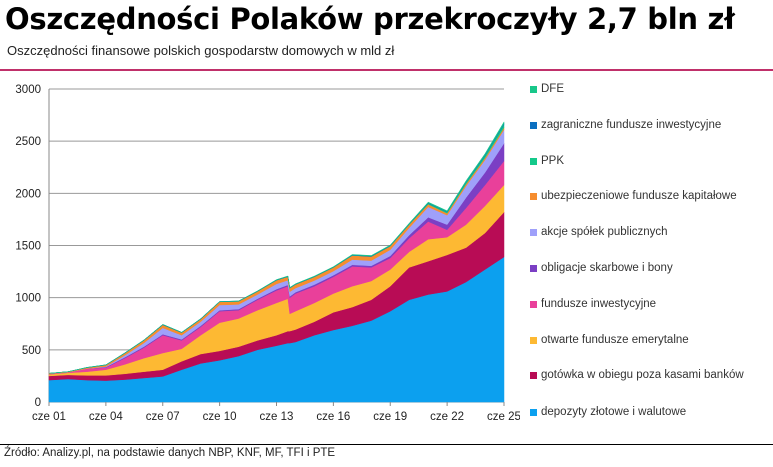  I want to click on y-tick-label: 1000, so click(28, 299).